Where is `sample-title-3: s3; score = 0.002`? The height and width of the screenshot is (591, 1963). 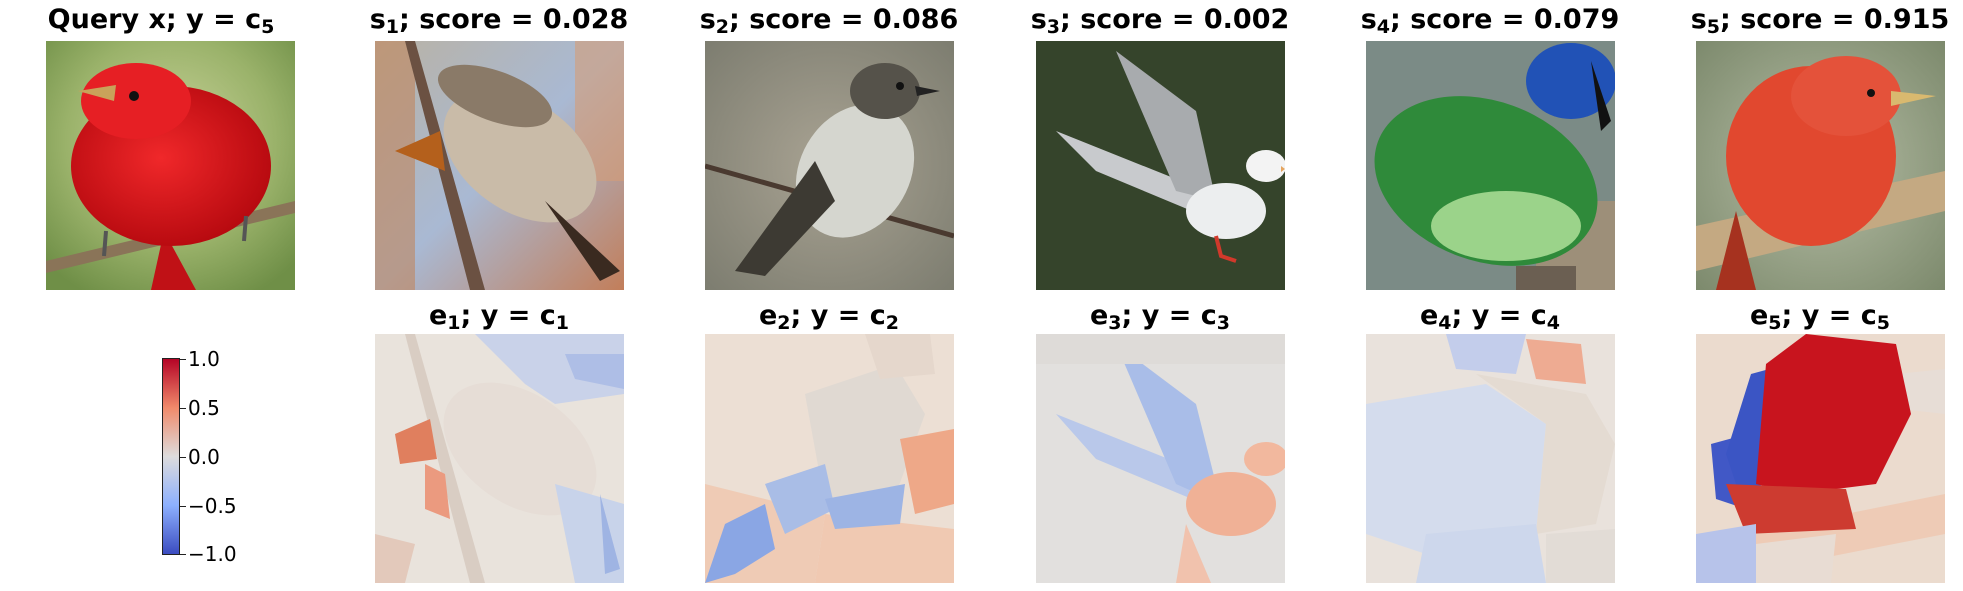
sample-title-3: s3; score = 0.002 is located at coordinates (1160, 21).